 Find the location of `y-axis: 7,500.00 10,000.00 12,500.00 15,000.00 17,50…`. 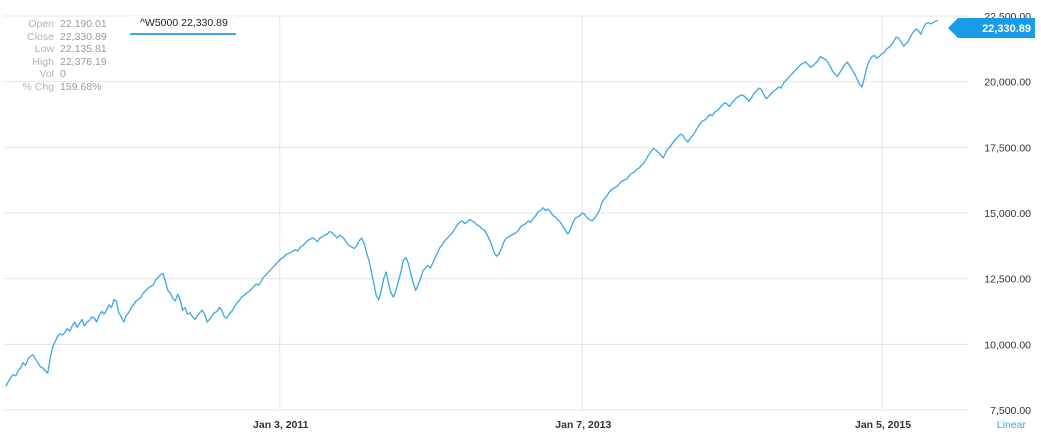

y-axis: 7,500.00 10,000.00 12,500.00 15,000.00 17,50… is located at coordinates (1007, 214).